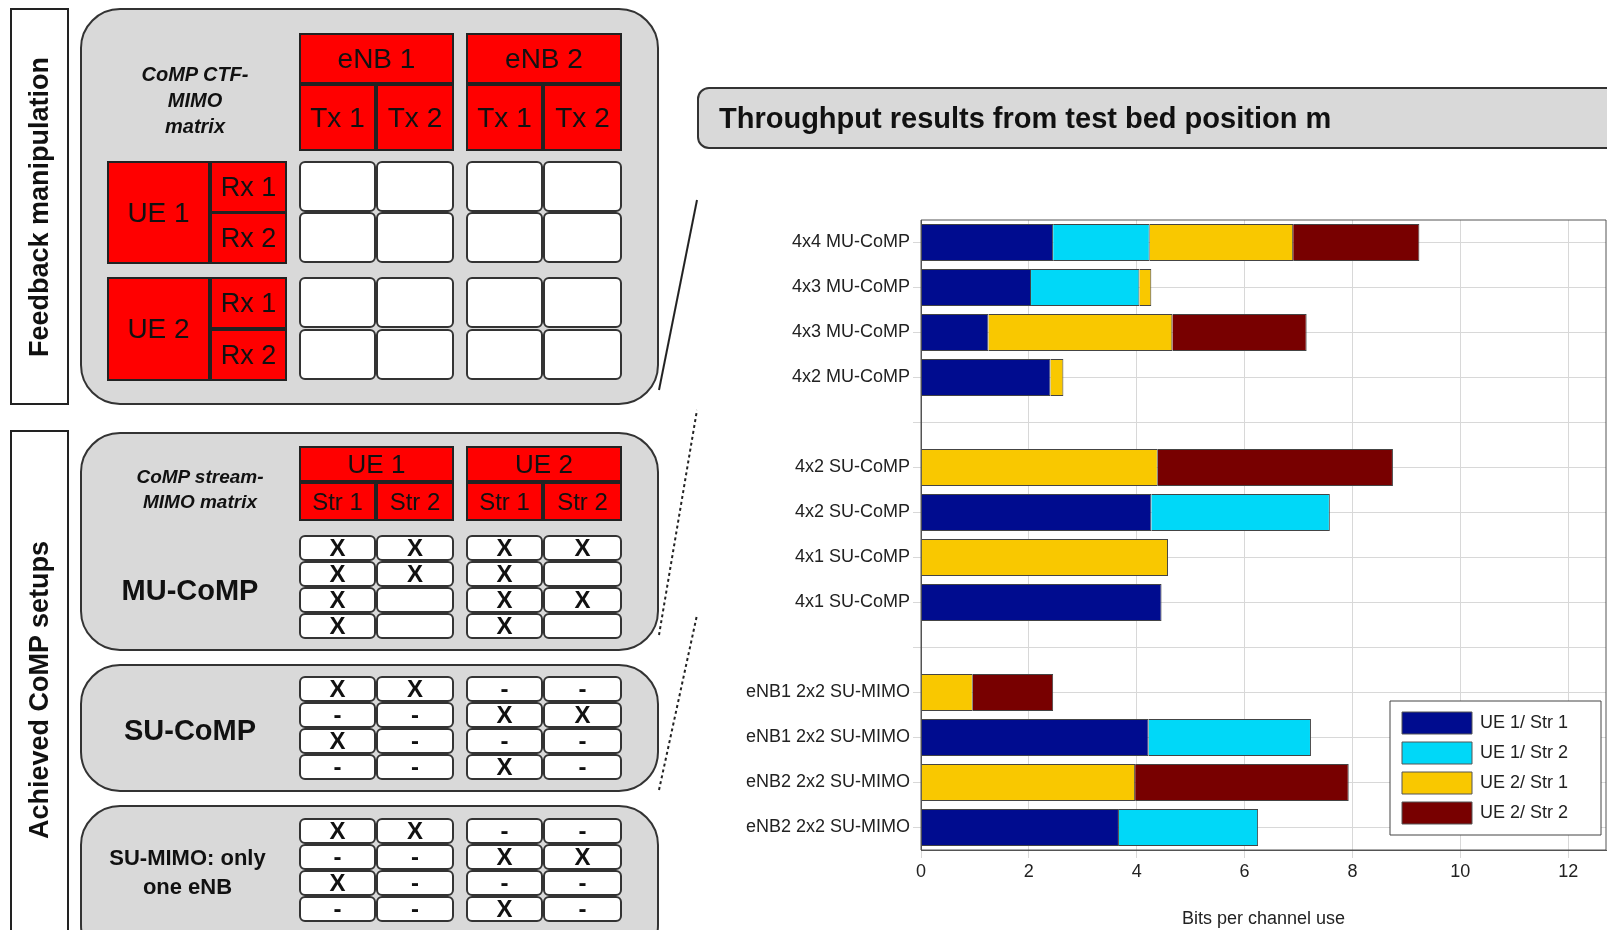  Describe the element at coordinates (1524, 751) in the screenshot. I see `legend-label: UE 1/ Str 2` at that location.